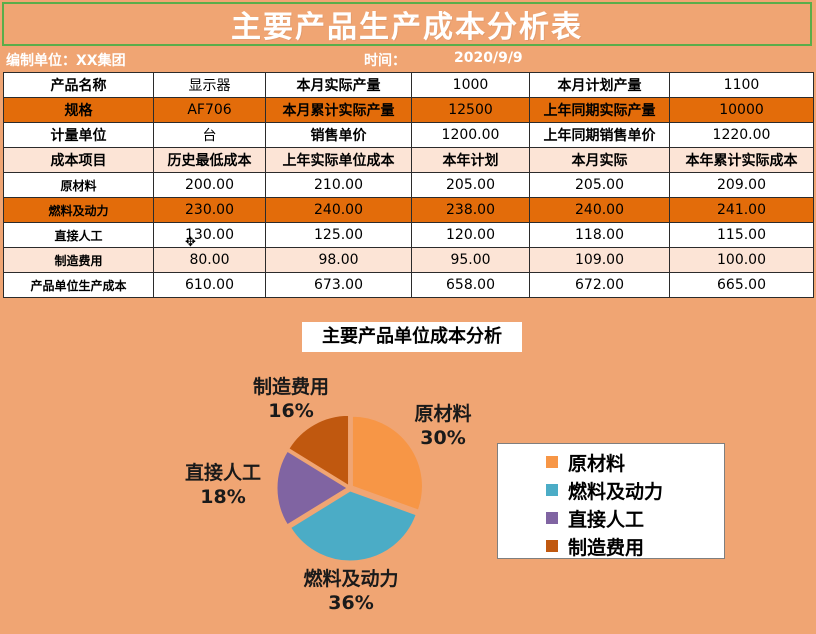 This screenshot has height=634, width=816. I want to click on table-header-row: 成本项目 历史最低成本 上年实际单位成本 本年计划 本月实际 本年累计实际成本, so click(408, 160).